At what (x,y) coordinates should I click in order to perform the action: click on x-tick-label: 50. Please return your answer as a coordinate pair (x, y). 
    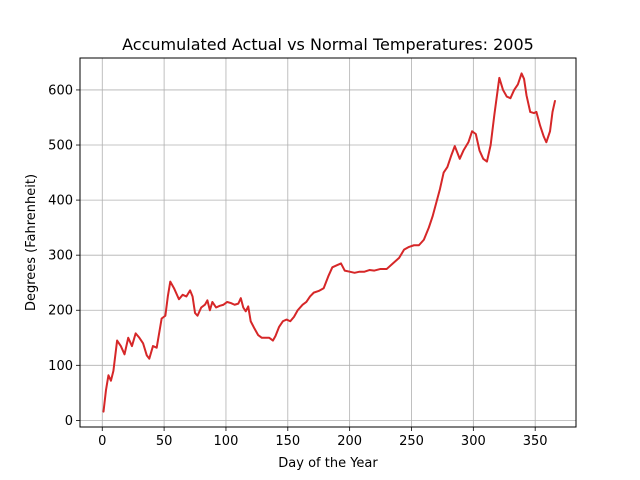
    Looking at the image, I should click on (164, 441).